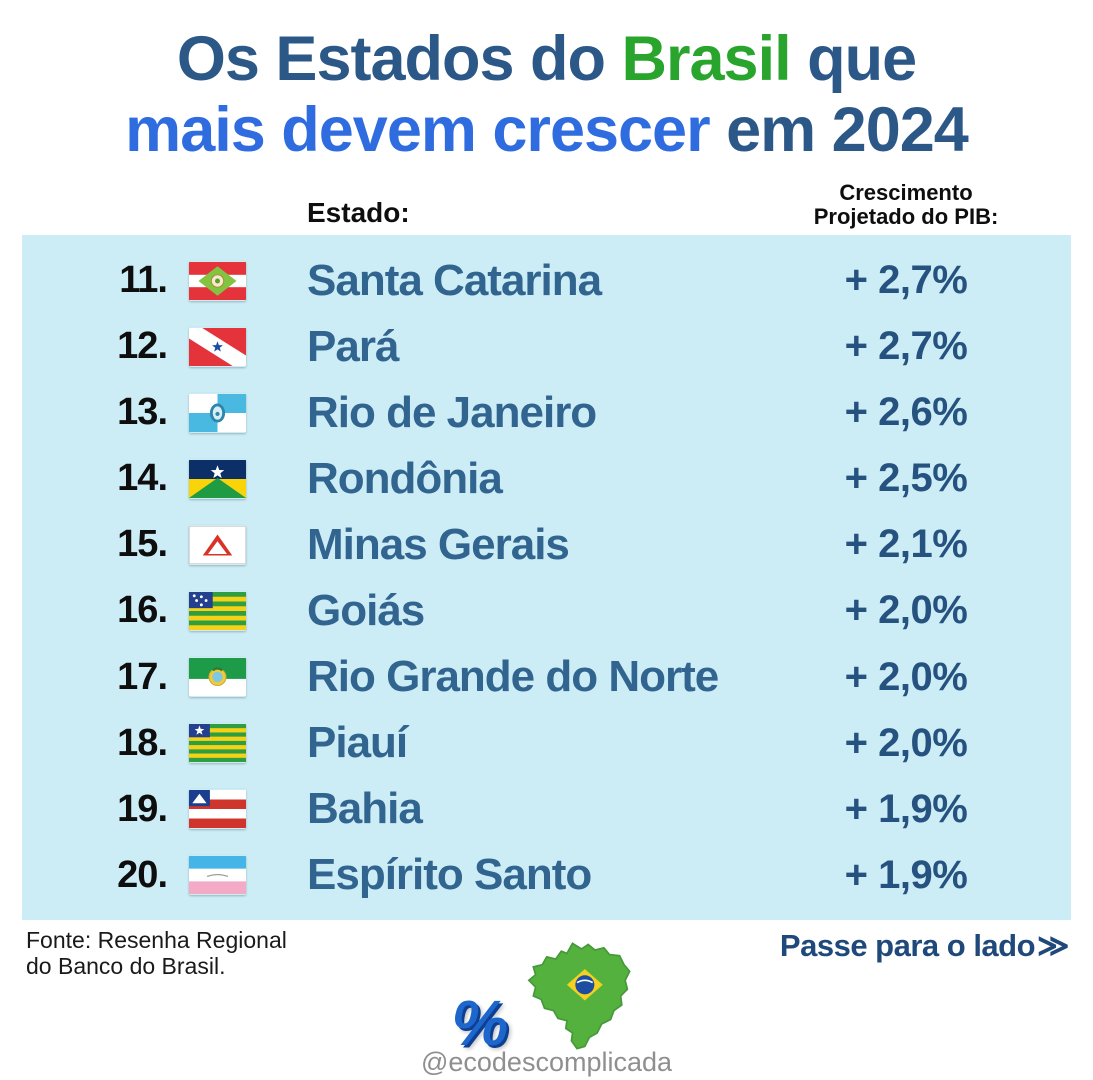  Describe the element at coordinates (142, 478) in the screenshot. I see `rank-number: 14.` at that location.